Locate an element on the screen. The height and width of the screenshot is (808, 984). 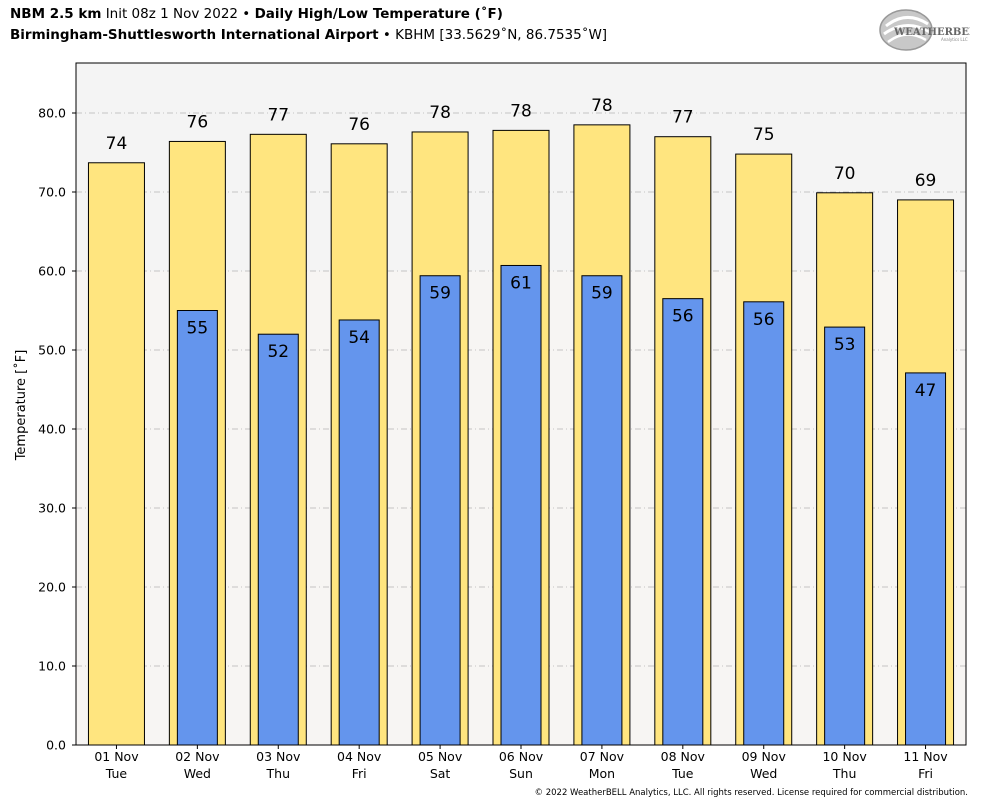
x-tick-date: 11 Nov is located at coordinates (925, 756).